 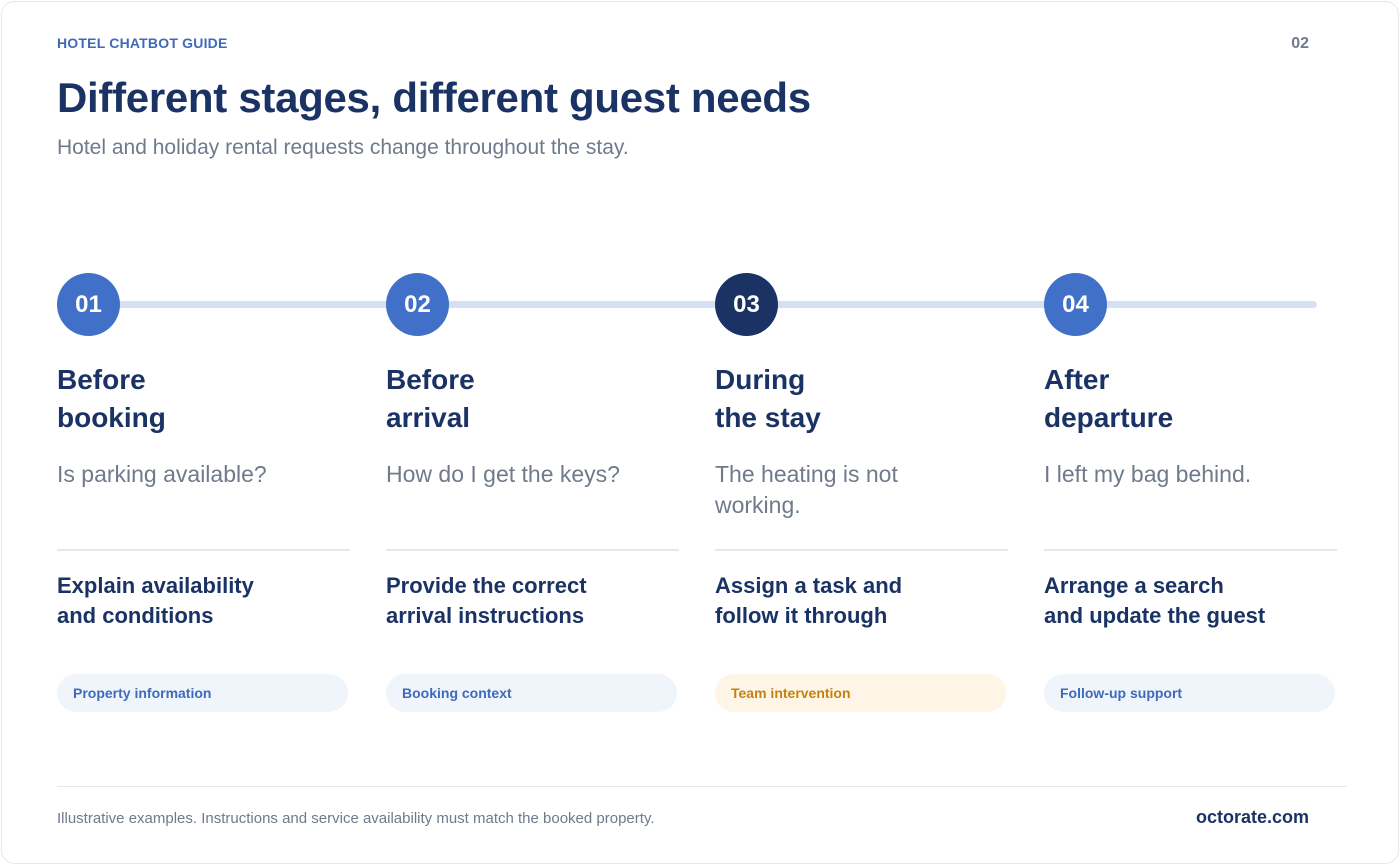 I want to click on bot-action: Arrange a search and update the guest, so click(x=1155, y=600).